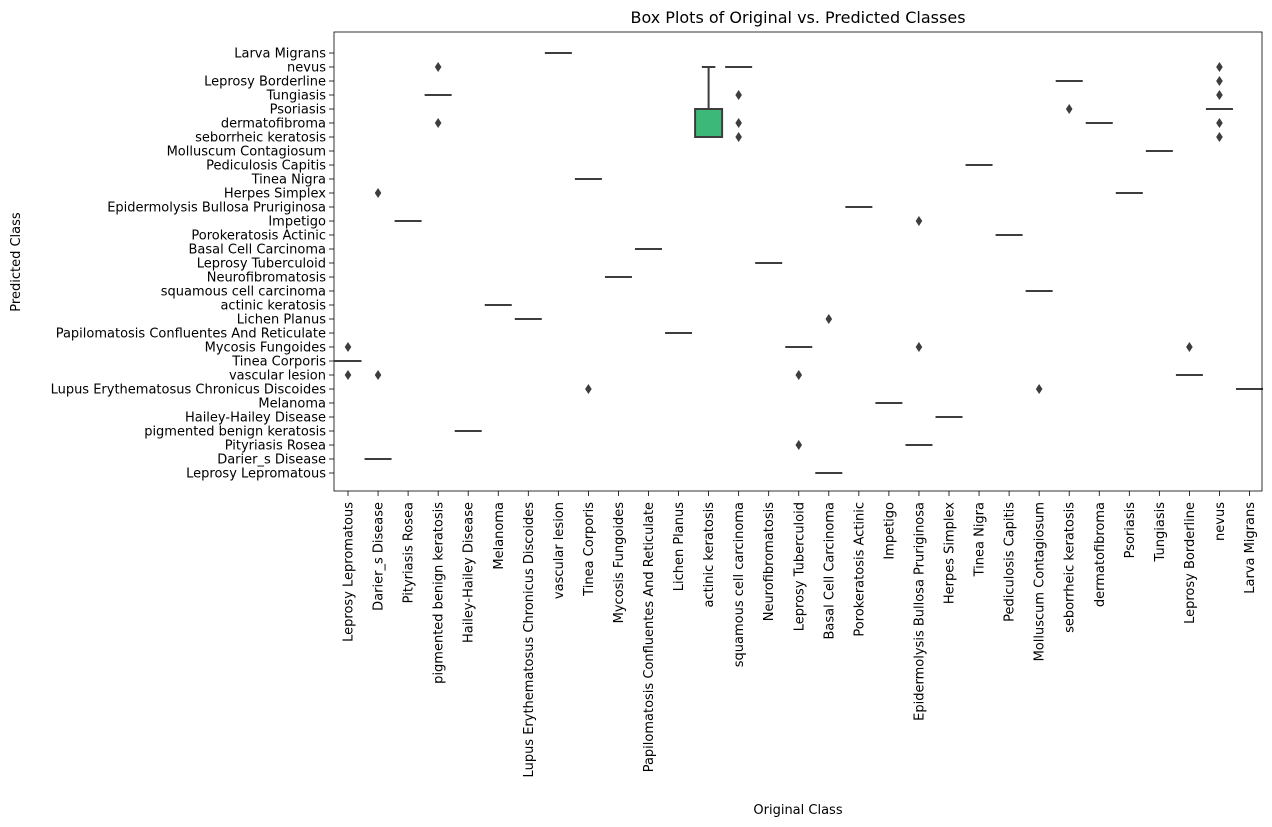 This screenshot has width=1272, height=827. What do you see at coordinates (469, 572) in the screenshot?
I see `x-tick-label: Hailey-Hailey Disease` at bounding box center [469, 572].